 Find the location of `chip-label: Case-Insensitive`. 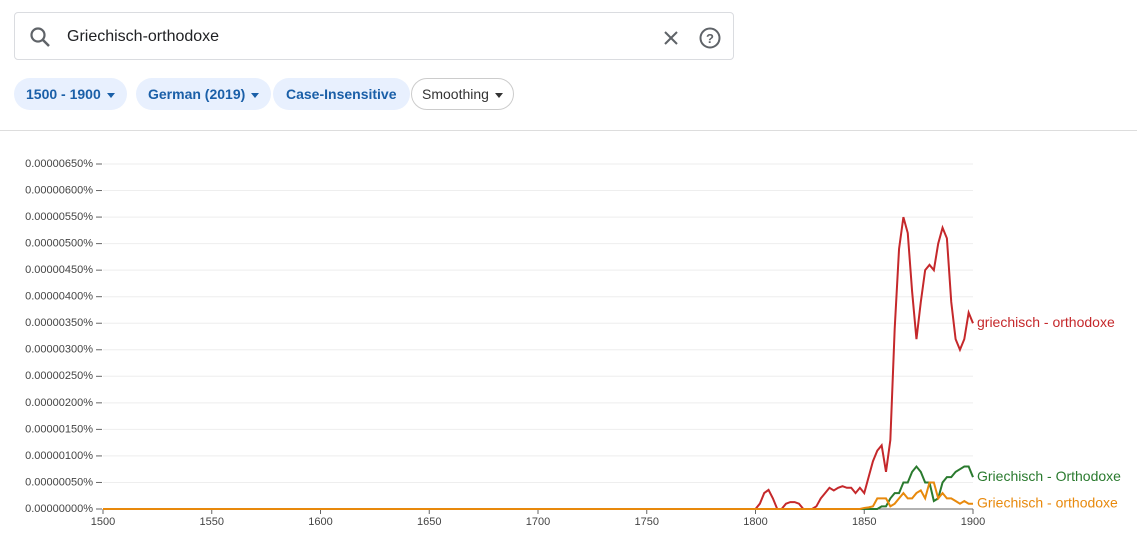

chip-label: Case-Insensitive is located at coordinates (341, 94).